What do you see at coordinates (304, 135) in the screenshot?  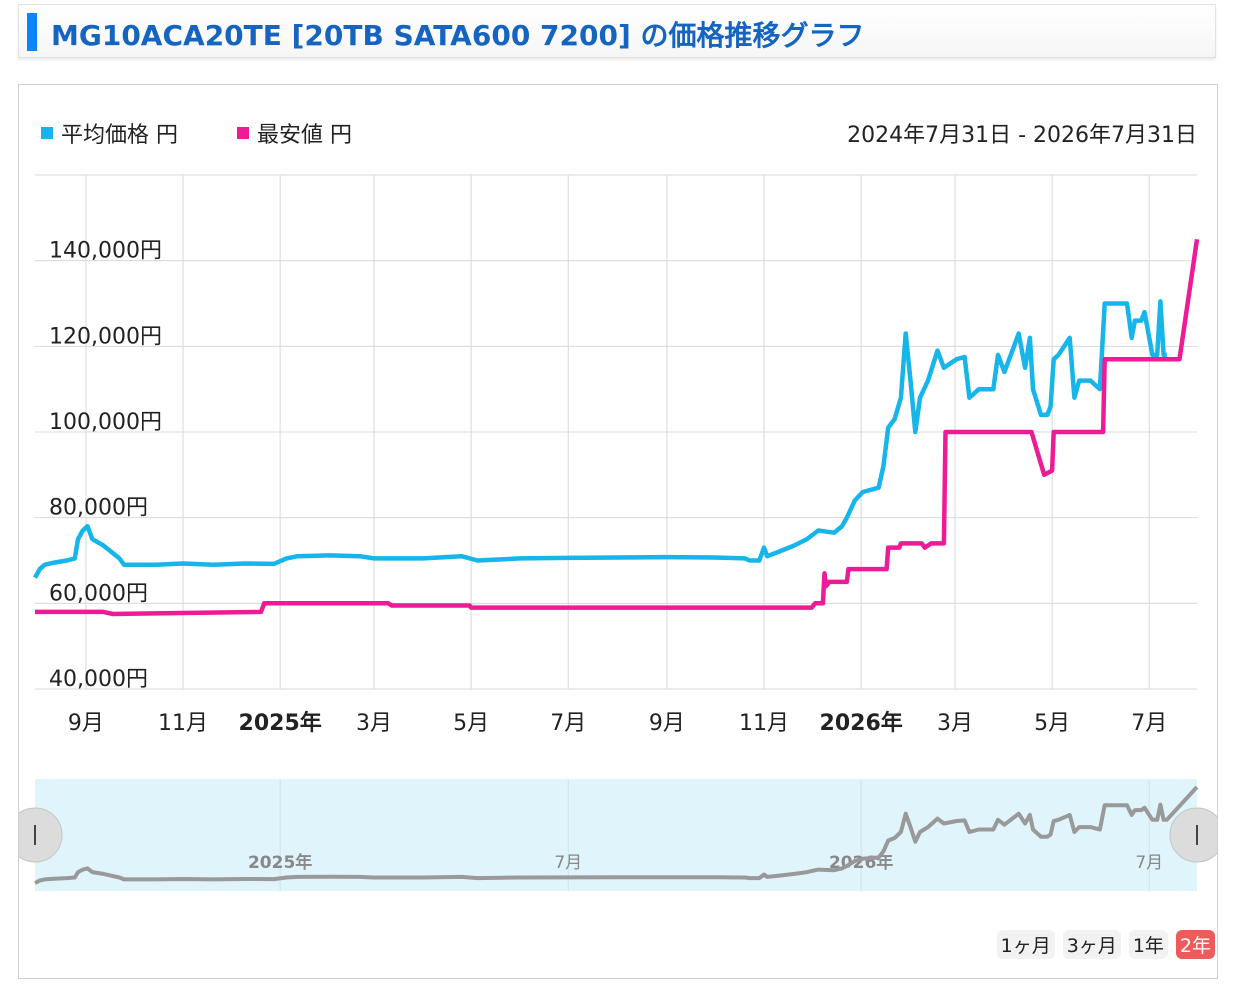 I see `legend-label-lowest: 最安値 円` at bounding box center [304, 135].